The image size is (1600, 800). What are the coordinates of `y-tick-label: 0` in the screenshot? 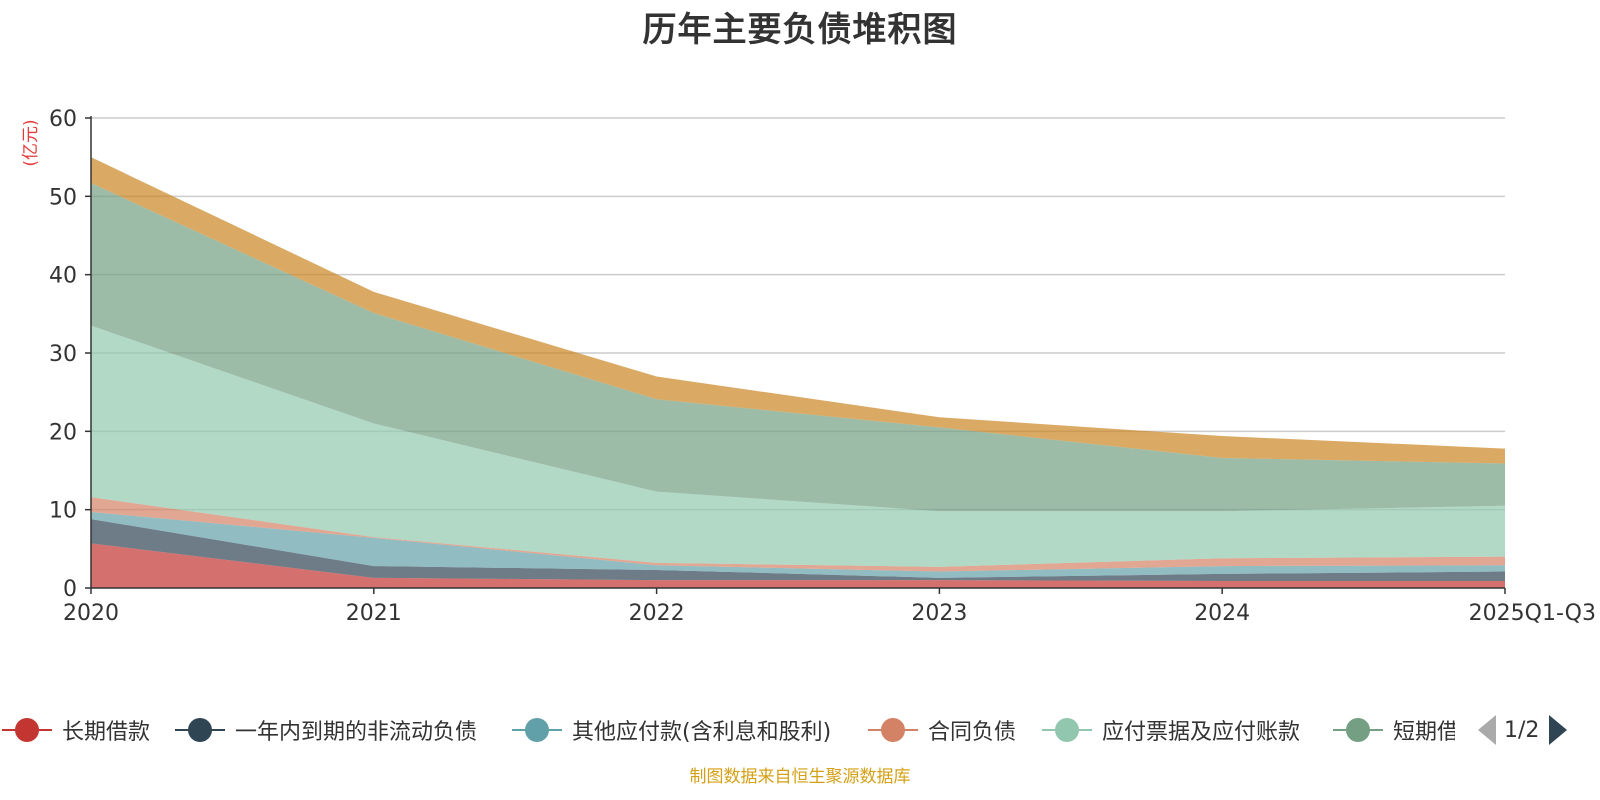 It's located at (70, 589).